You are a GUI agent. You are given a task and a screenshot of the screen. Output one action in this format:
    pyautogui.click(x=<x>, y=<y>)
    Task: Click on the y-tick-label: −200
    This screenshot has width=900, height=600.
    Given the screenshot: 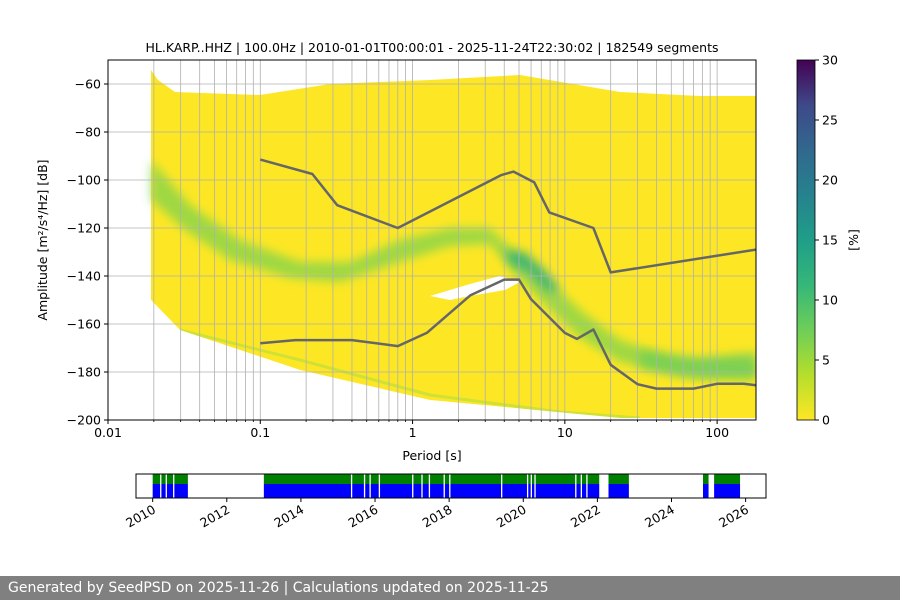 What is the action you would take?
    pyautogui.click(x=84, y=420)
    